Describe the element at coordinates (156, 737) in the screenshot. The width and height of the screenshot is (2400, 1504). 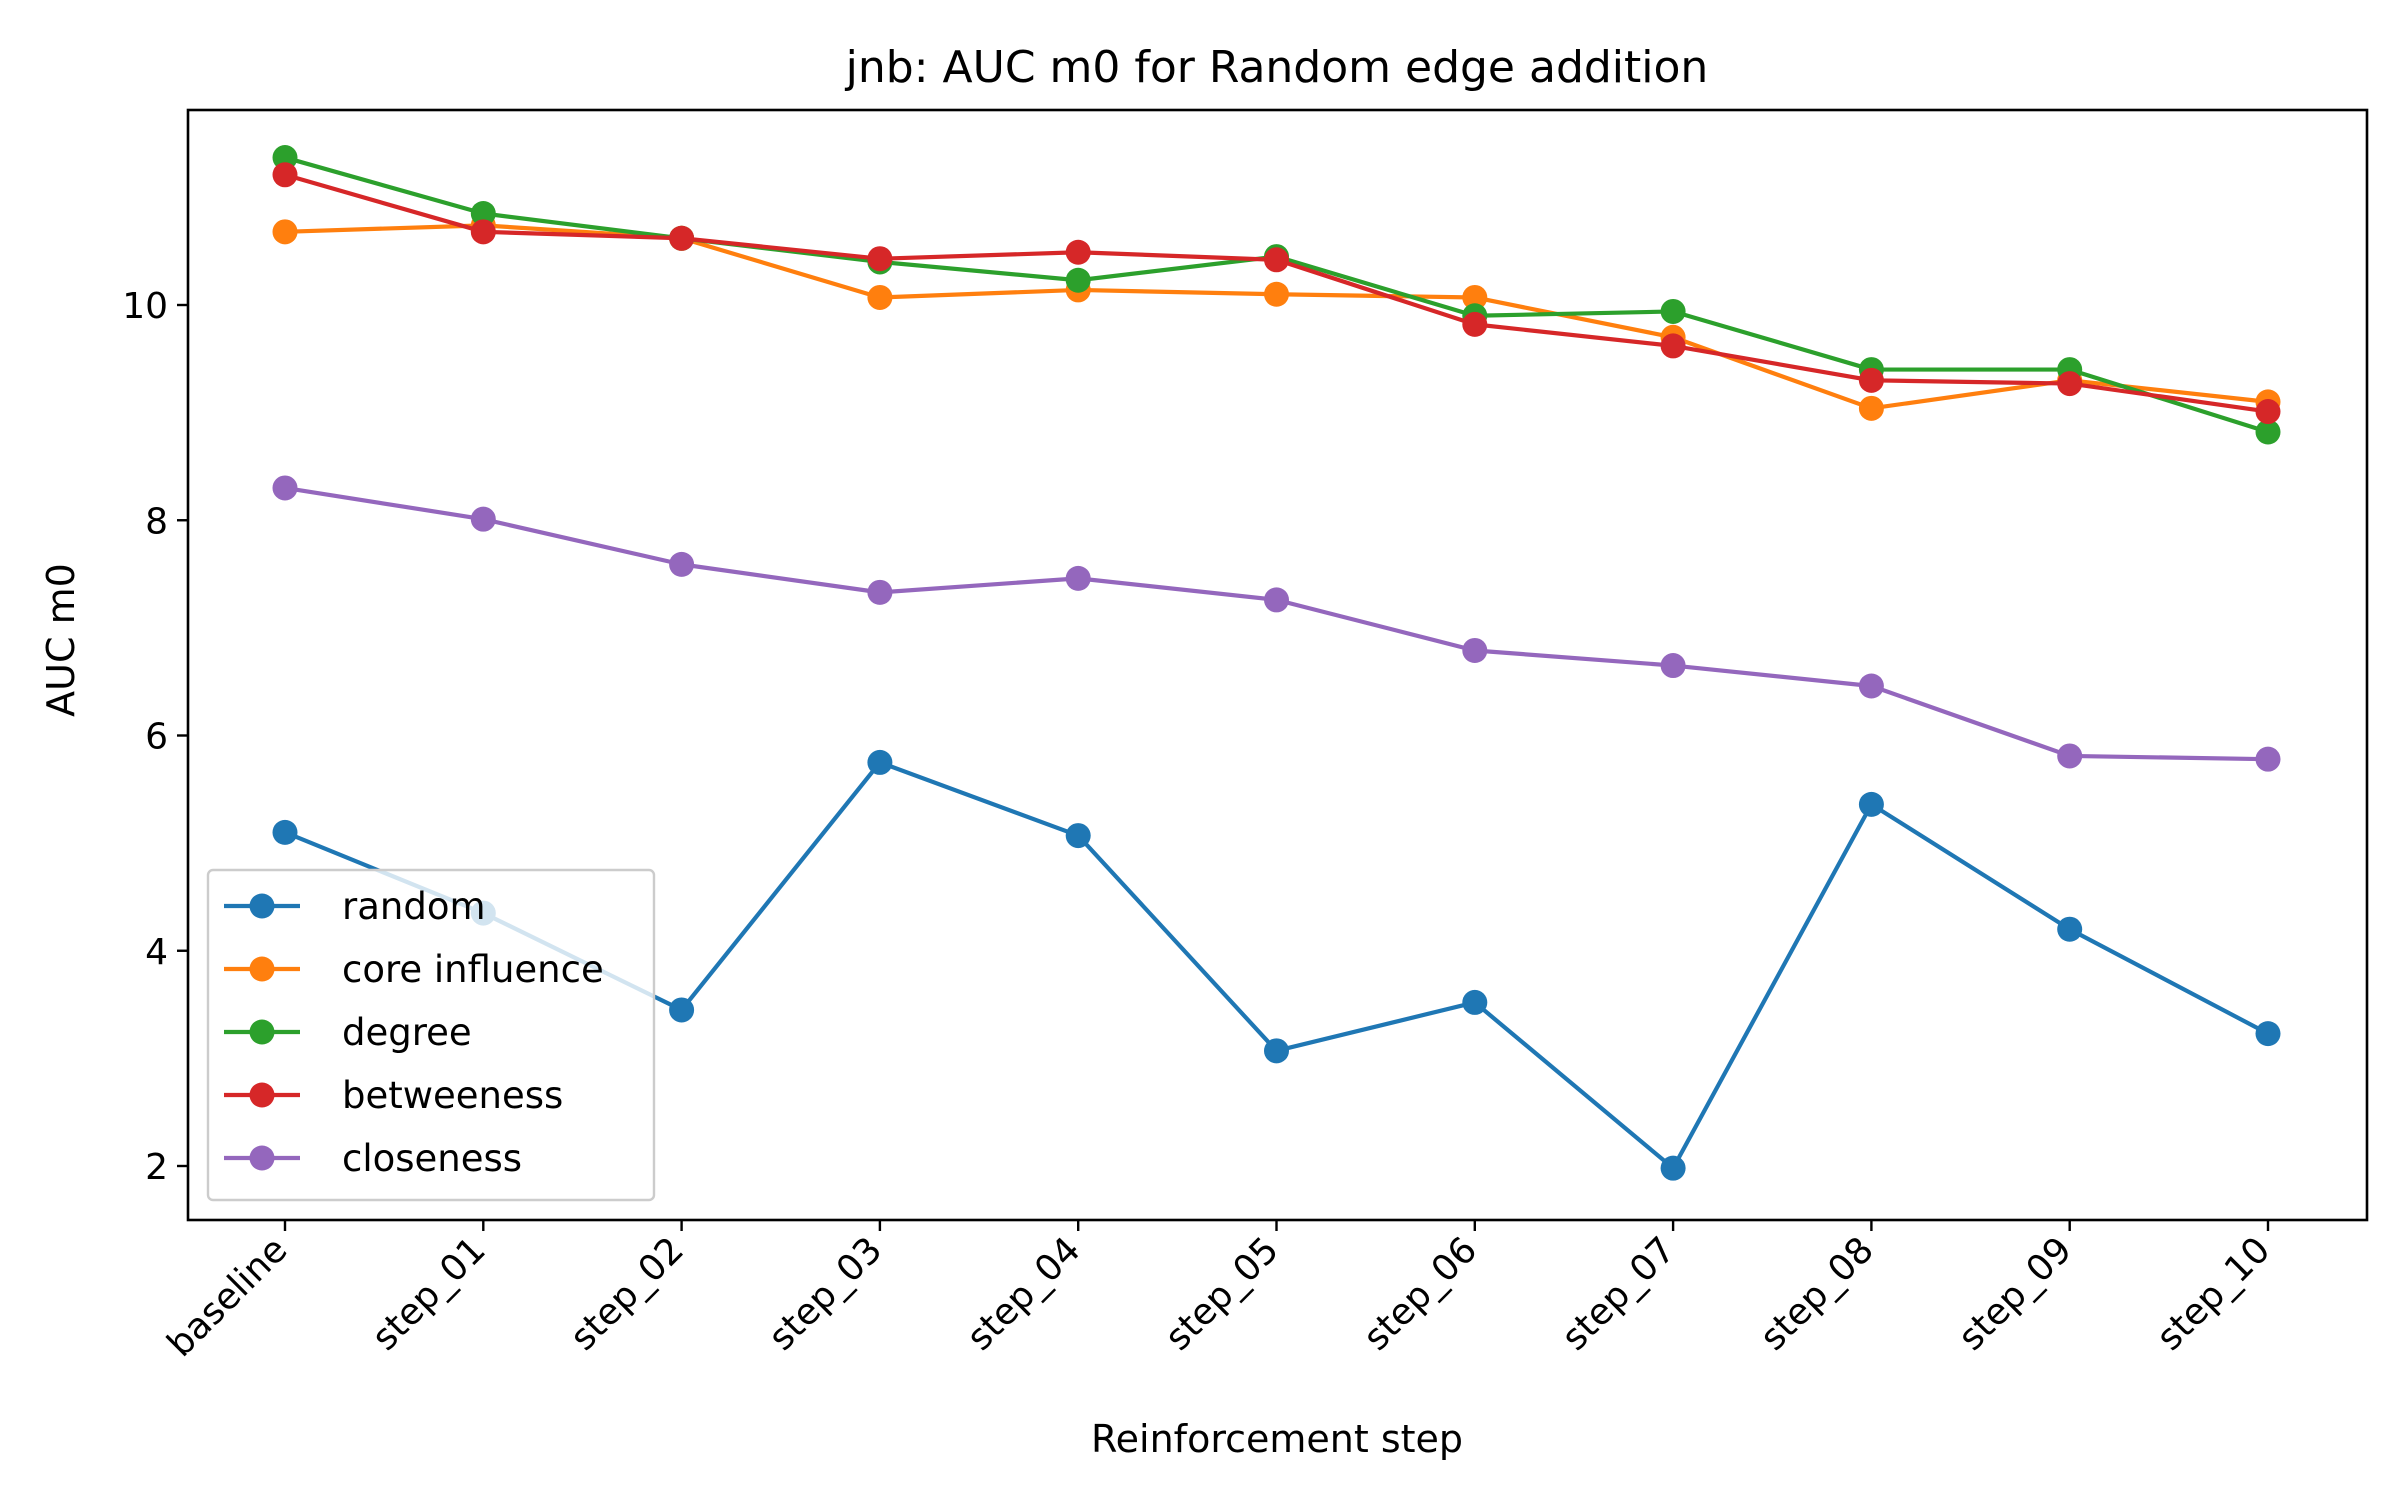
I see `y-tick-label: 6` at that location.